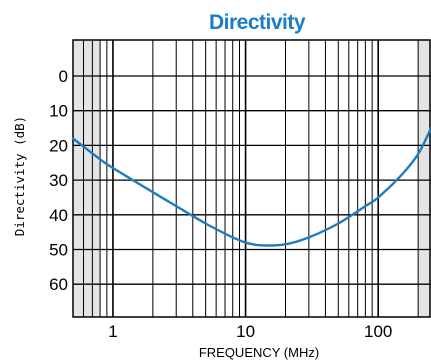 The height and width of the screenshot is (363, 431). Describe the element at coordinates (58, 145) in the screenshot. I see `y-tick-label: 20` at that location.